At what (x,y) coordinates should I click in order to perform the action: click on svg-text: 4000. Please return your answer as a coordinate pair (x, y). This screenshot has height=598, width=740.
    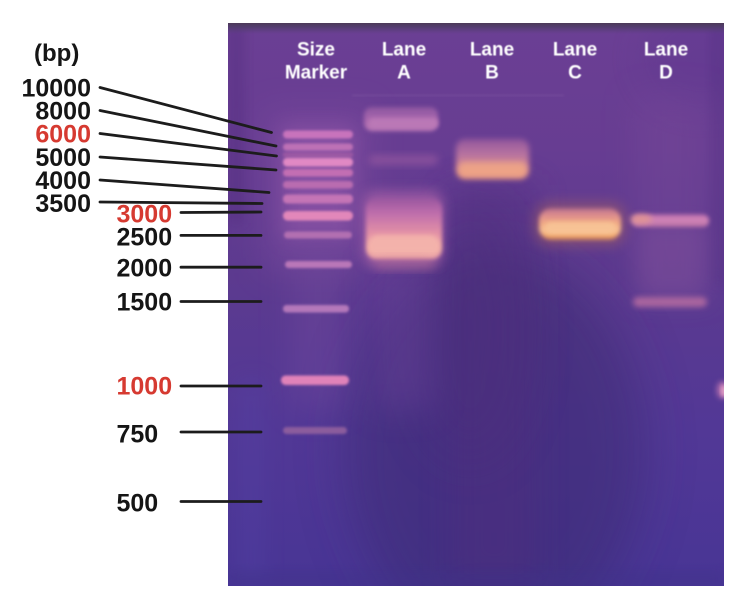
    Looking at the image, I should click on (63, 181).